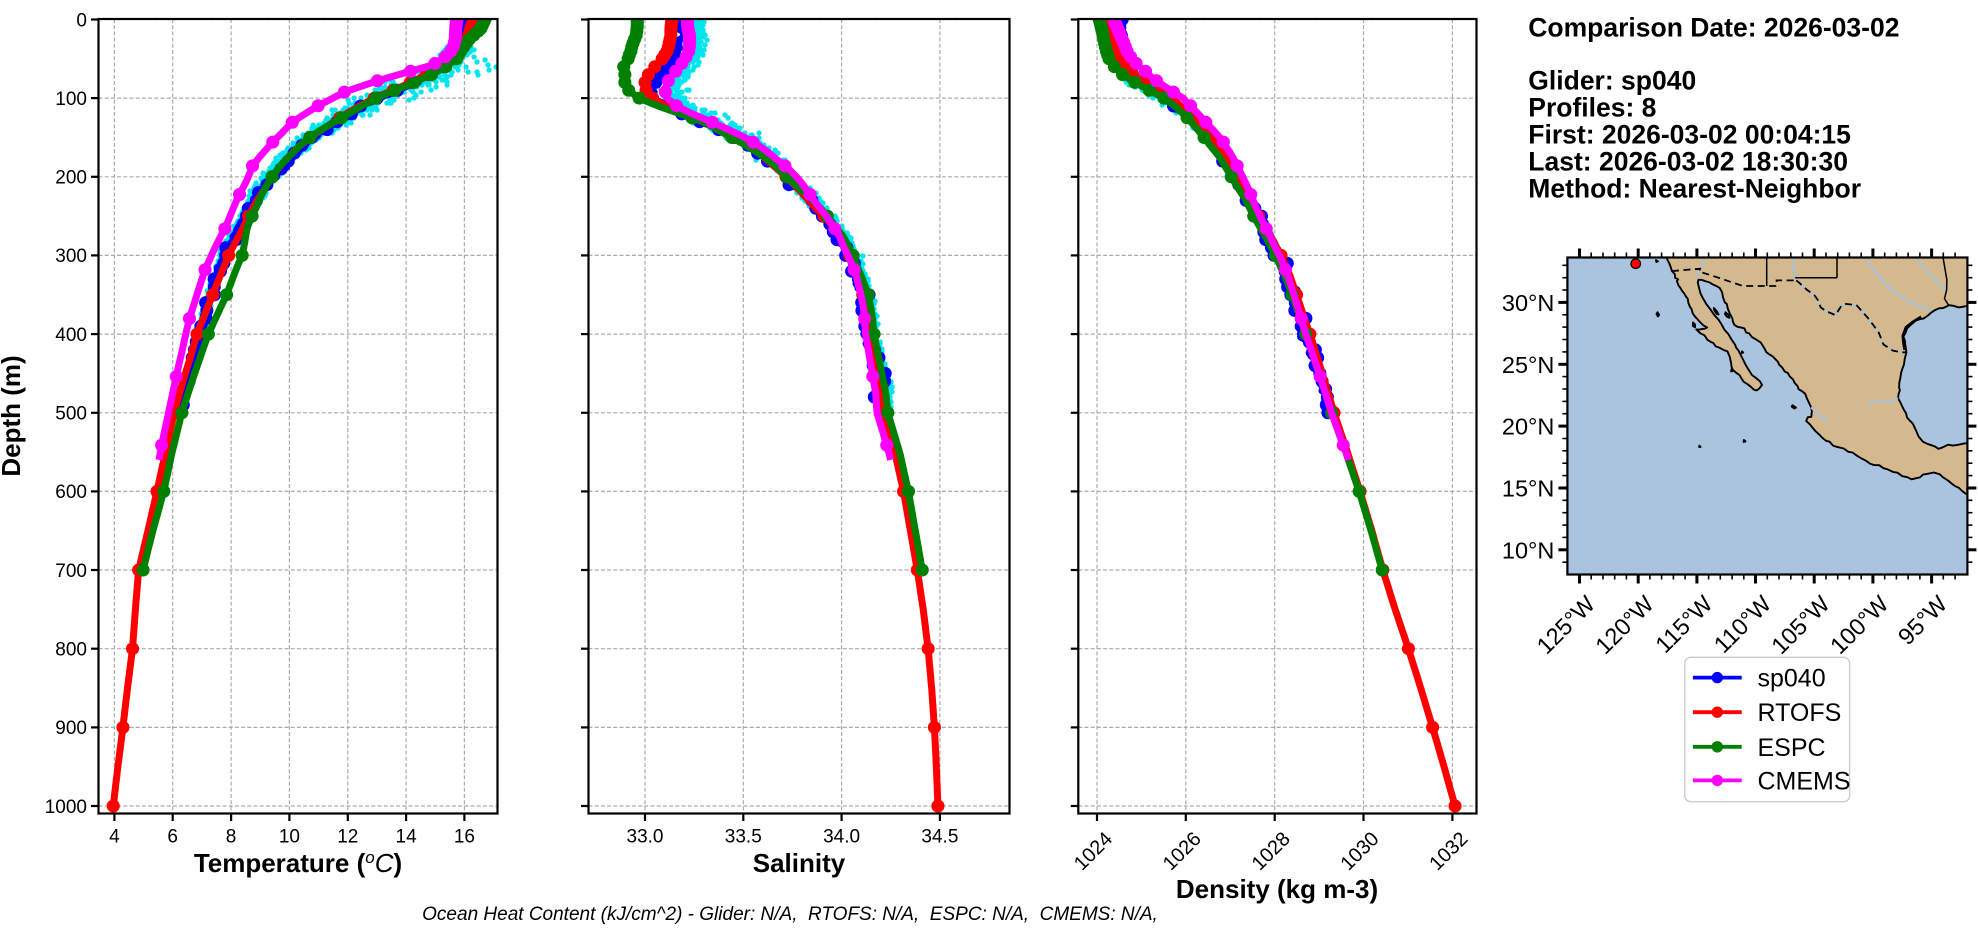 This screenshot has width=1978, height=934. What do you see at coordinates (71, 414) in the screenshot?
I see `svg-text: 500` at bounding box center [71, 414].